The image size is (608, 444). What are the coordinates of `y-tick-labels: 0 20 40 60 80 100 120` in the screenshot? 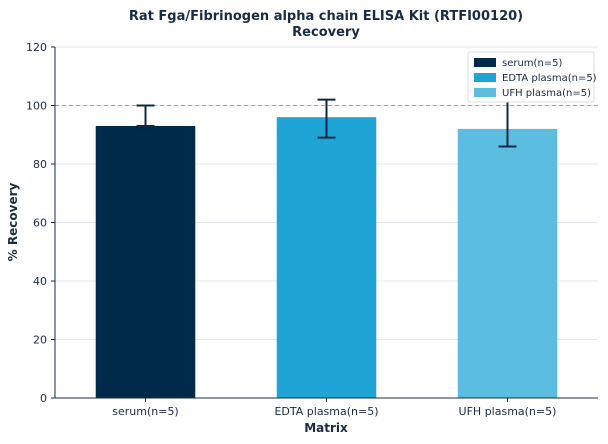 It's located at (40, 223).